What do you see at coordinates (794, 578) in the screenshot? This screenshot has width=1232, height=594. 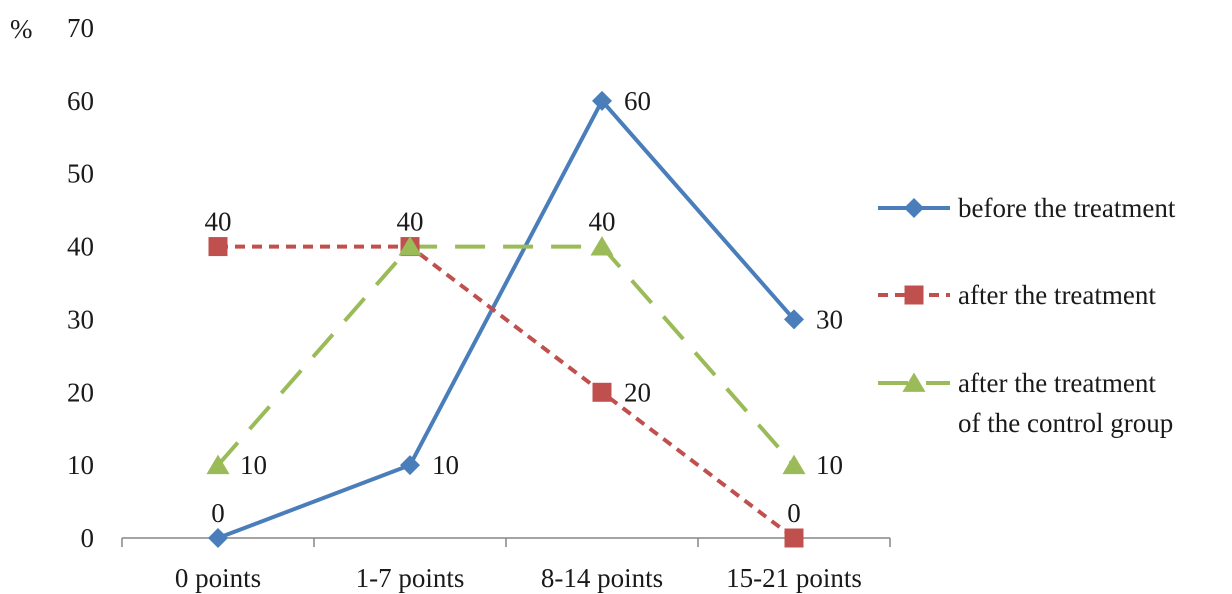 I see `x-tick-label: 15-21 points` at bounding box center [794, 578].